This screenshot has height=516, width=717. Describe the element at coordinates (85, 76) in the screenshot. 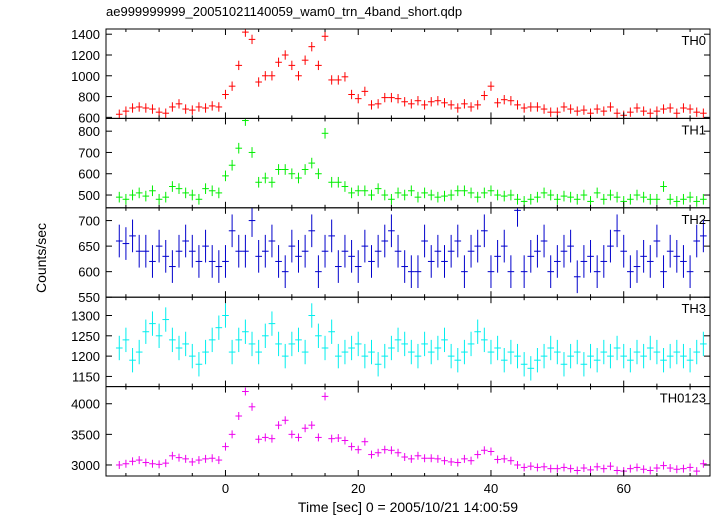

I see `y-tick-label: 1000` at that location.